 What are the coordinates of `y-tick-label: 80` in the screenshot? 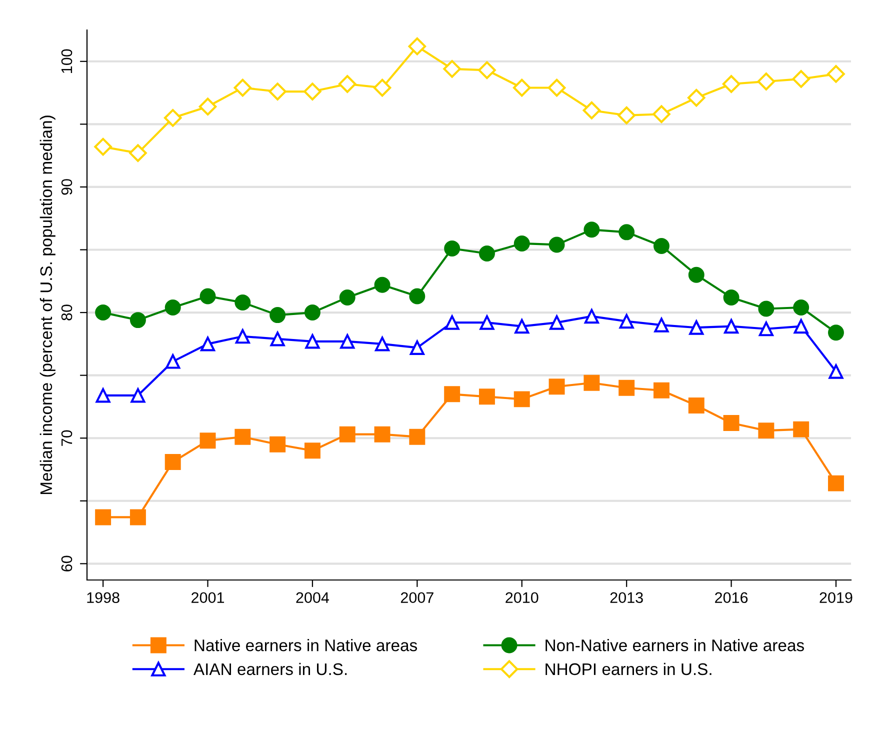 It's located at (66, 312).